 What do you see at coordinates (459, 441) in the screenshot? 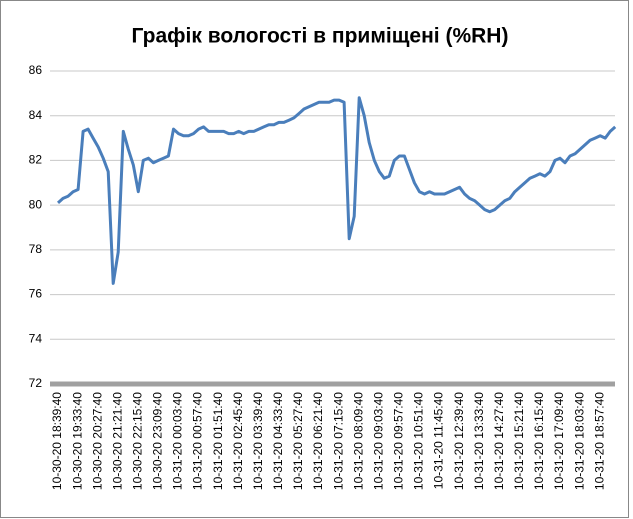
I see `x-tick-label: 10-31-20 12:39:40` at bounding box center [459, 441].